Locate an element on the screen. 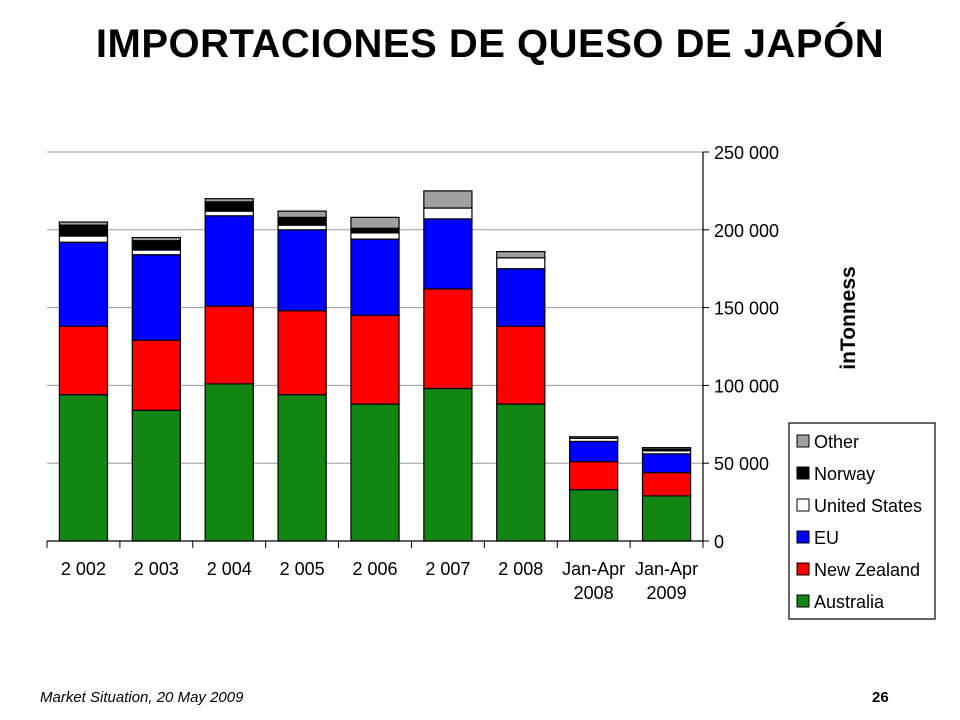  x-tick-label: 2 008 is located at coordinates (520, 569).